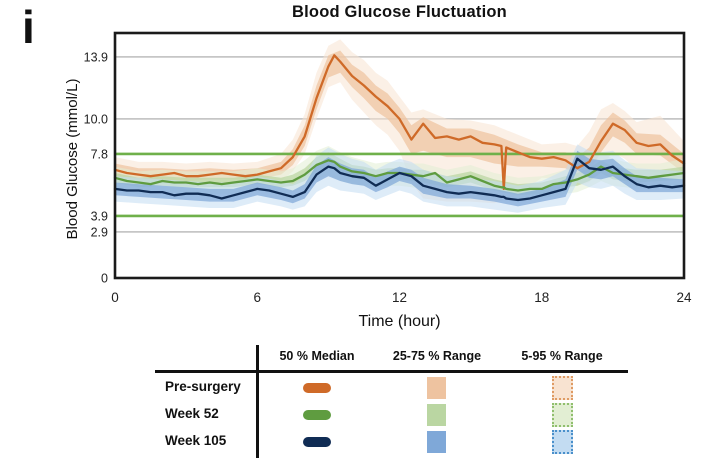 This screenshot has height=463, width=718. What do you see at coordinates (192, 413) in the screenshot?
I see `legend-row-label: Week 52` at bounding box center [192, 413].